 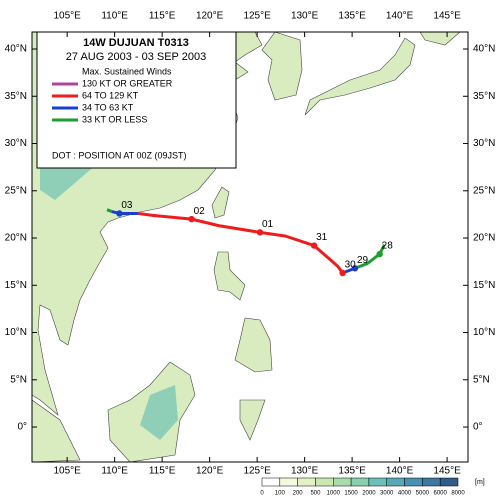 What do you see at coordinates (268, 224) in the screenshot?
I see `position-label: 01` at bounding box center [268, 224].